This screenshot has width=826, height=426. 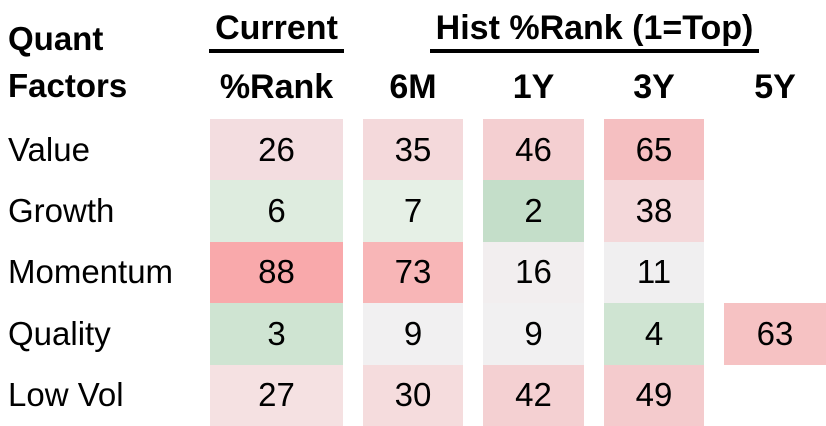 I want to click on heatmap-cell: 4, so click(x=654, y=334).